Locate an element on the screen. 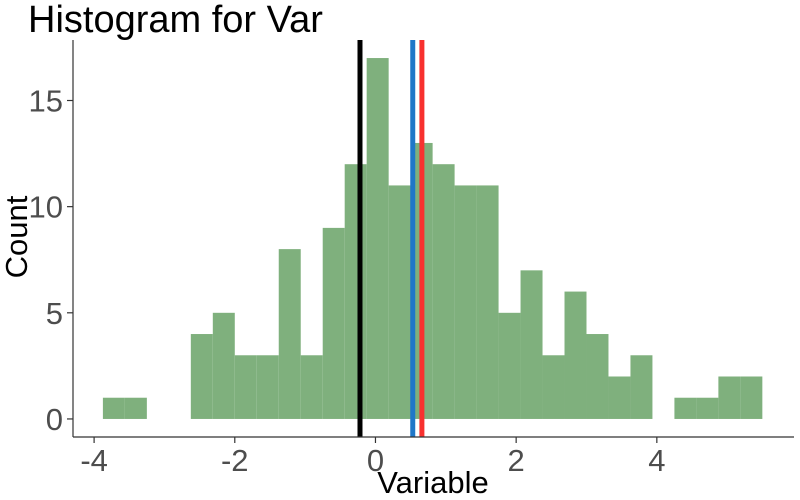 The image size is (800, 500). reference-lines is located at coordinates (391, 238).